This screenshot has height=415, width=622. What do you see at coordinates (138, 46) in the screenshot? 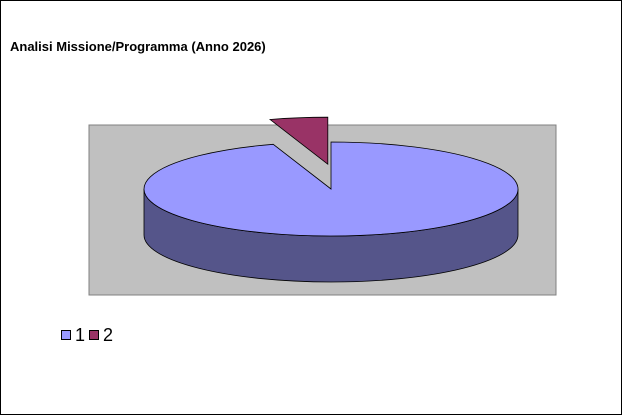
I see `chart-title: Analisi Missione/Programma (Anno 2026)` at bounding box center [138, 46].